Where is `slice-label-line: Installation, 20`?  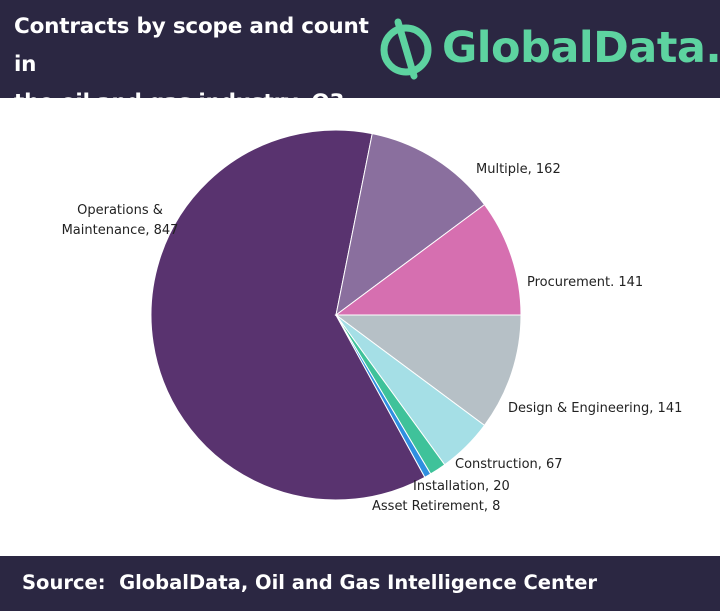 slice-label-line: Installation, 20 is located at coordinates (461, 486).